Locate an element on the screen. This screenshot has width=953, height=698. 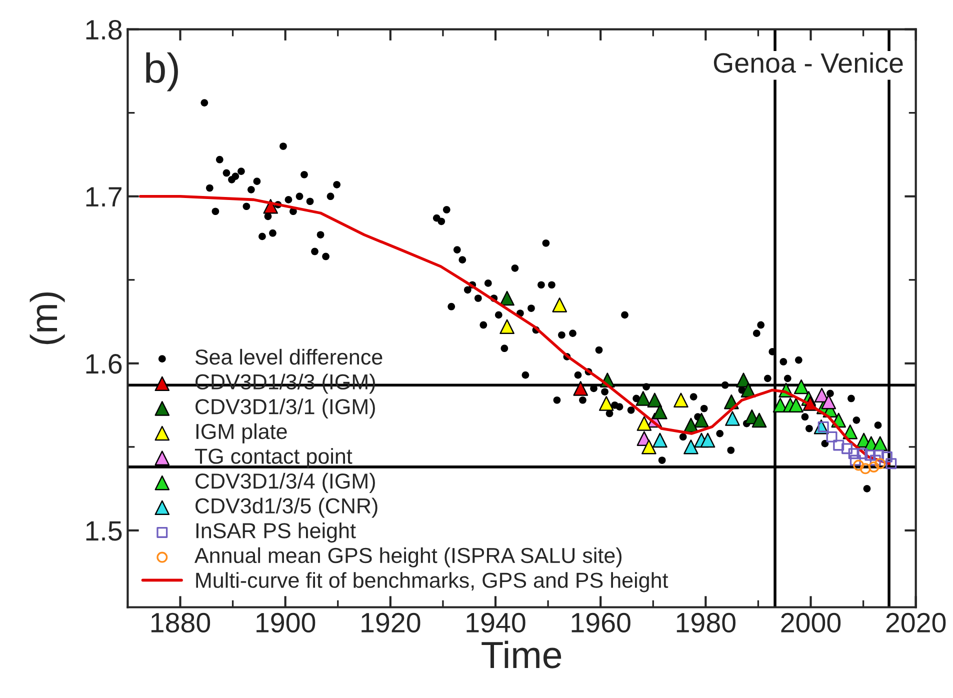
y-tick-label: 1.6 is located at coordinates (104, 364).